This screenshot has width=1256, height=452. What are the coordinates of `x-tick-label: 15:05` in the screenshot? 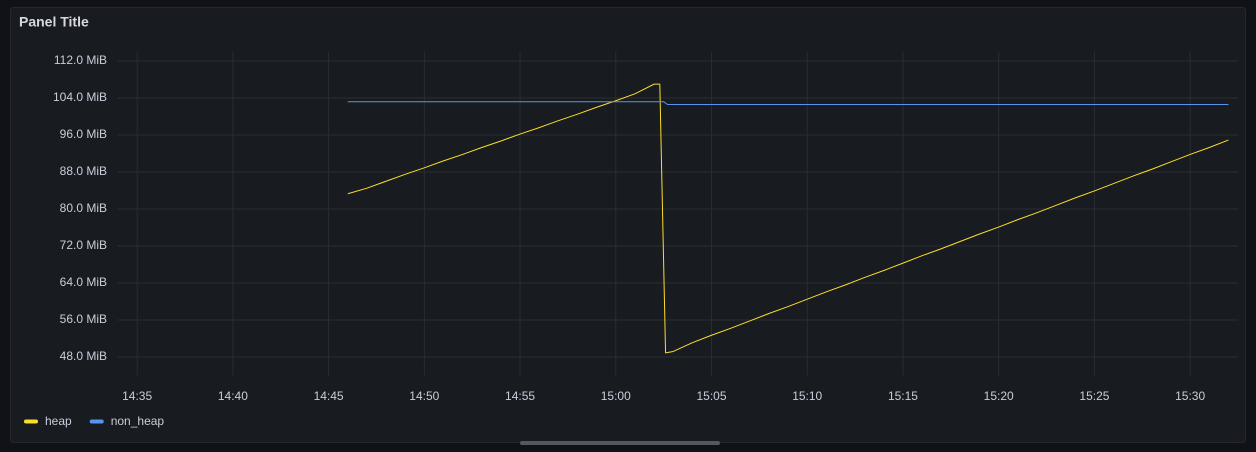 It's located at (711, 396).